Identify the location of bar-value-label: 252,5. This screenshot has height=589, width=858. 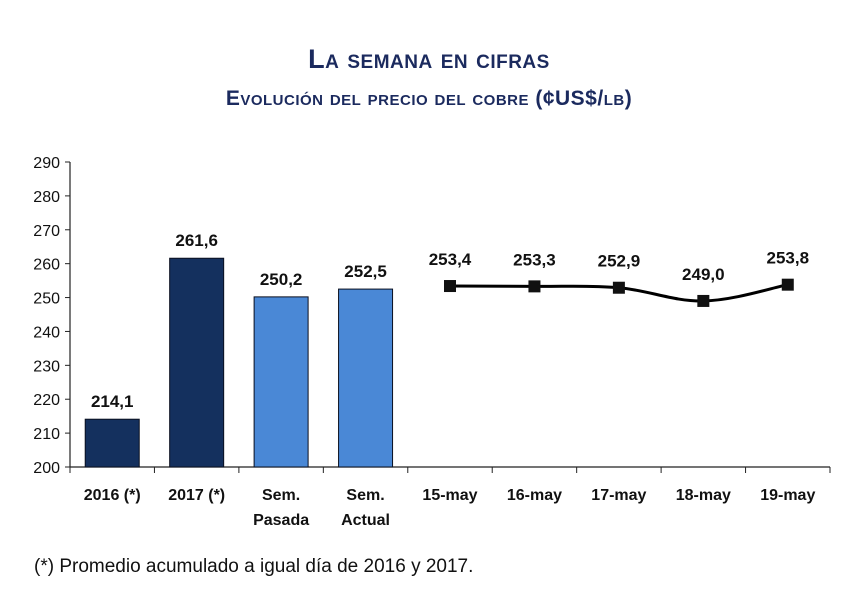
(365, 271).